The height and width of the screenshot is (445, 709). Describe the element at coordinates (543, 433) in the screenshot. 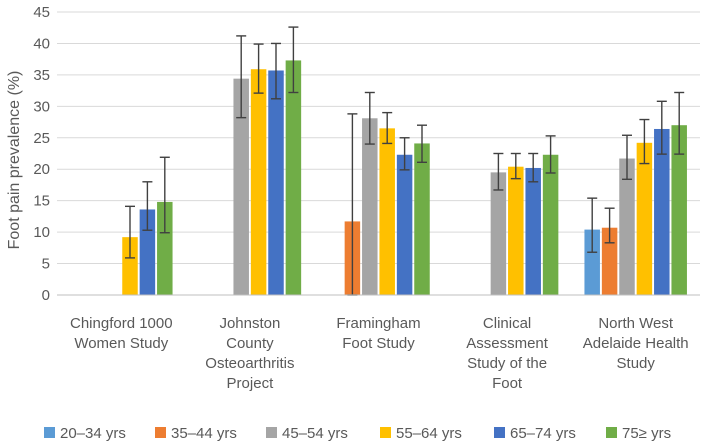

I see `legend-label: 65–74 yrs` at that location.